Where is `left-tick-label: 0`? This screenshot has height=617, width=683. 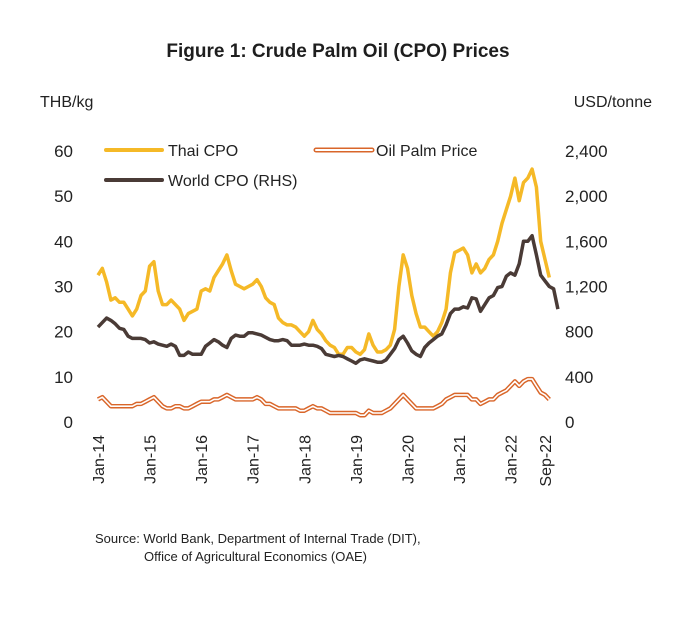 left-tick-label: 0 is located at coordinates (68, 422).